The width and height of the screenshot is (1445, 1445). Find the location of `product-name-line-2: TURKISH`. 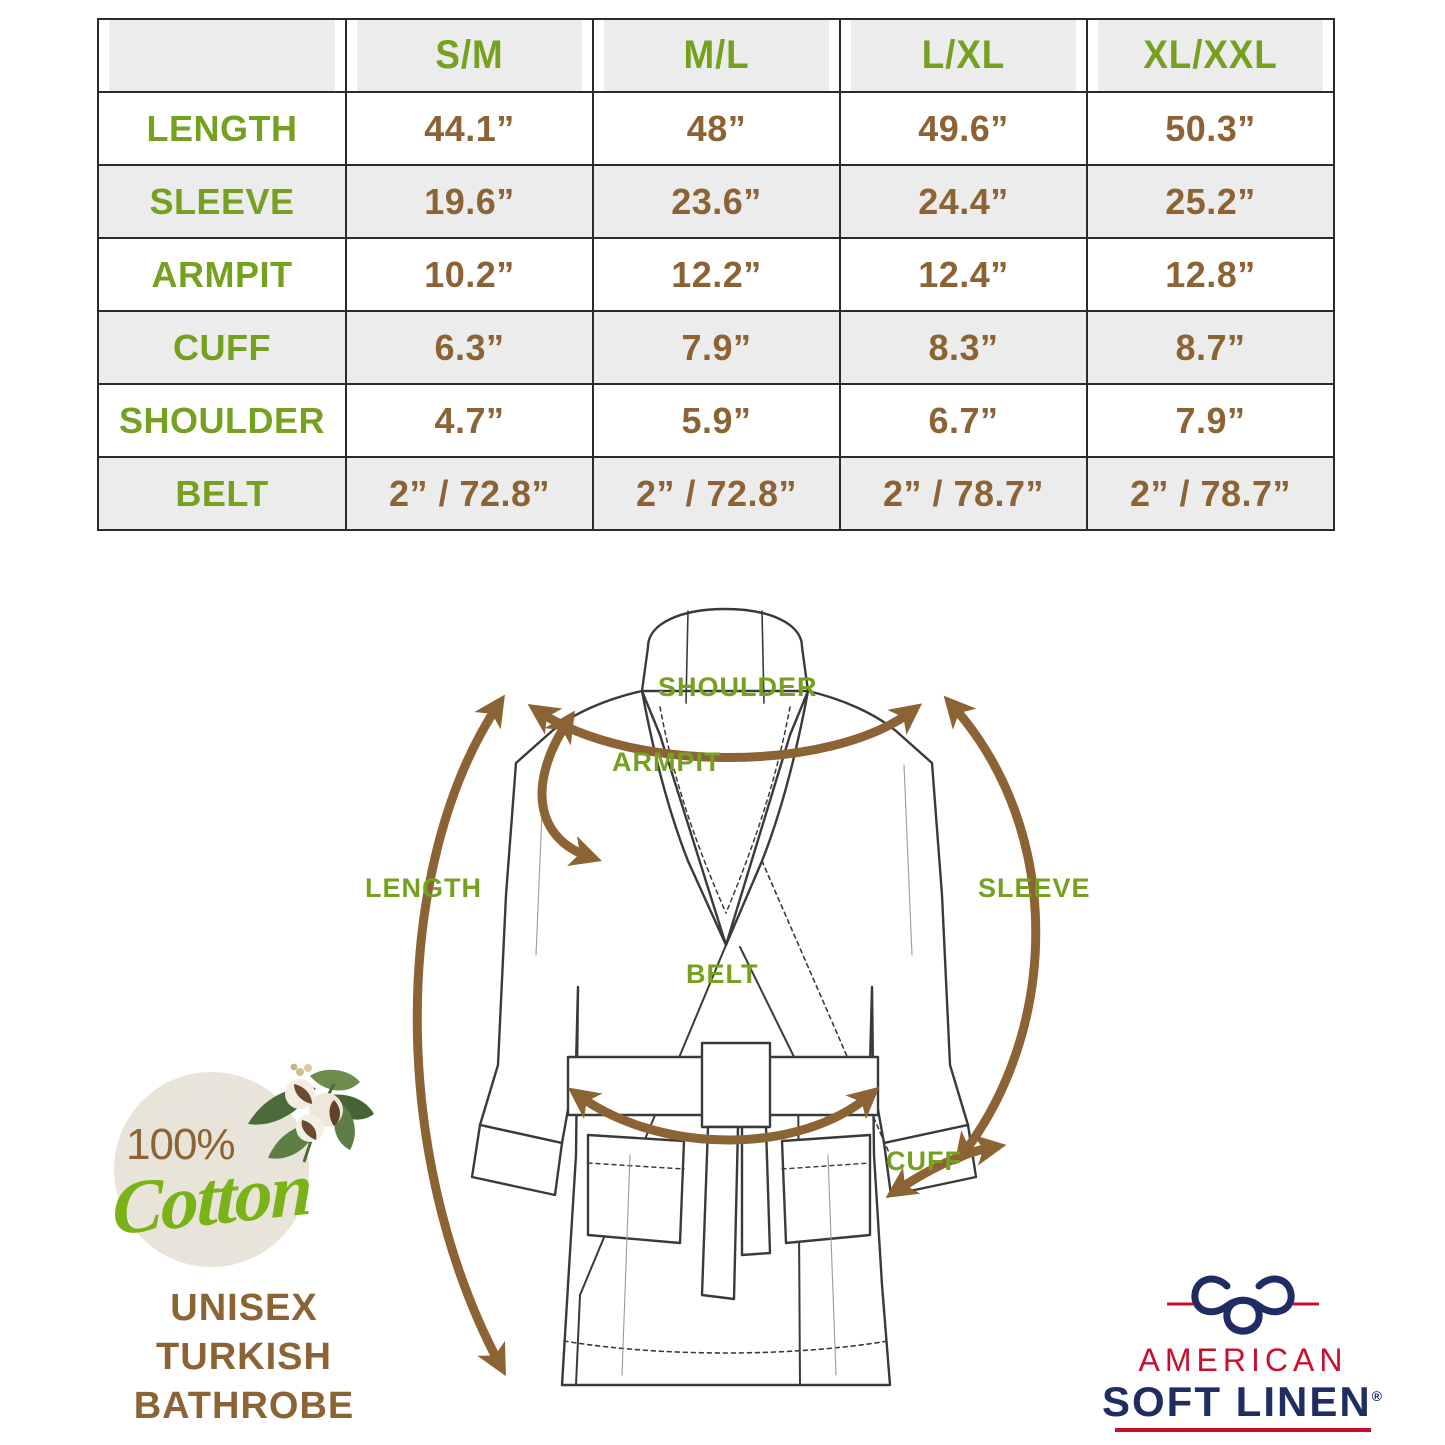

product-name-line-2: TURKISH is located at coordinates (244, 1357).